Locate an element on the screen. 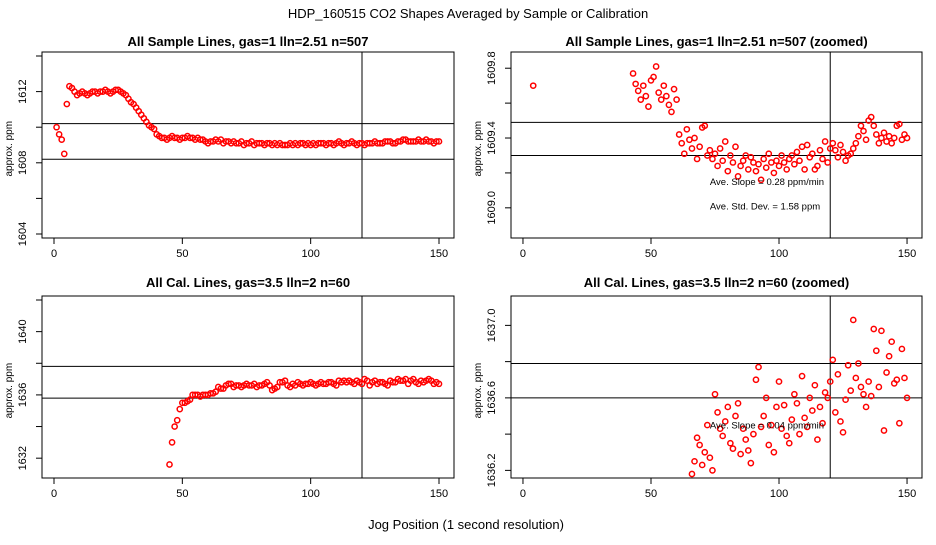 The width and height of the screenshot is (936, 545). y-tick-label: 1609.4 is located at coordinates (492, 138).